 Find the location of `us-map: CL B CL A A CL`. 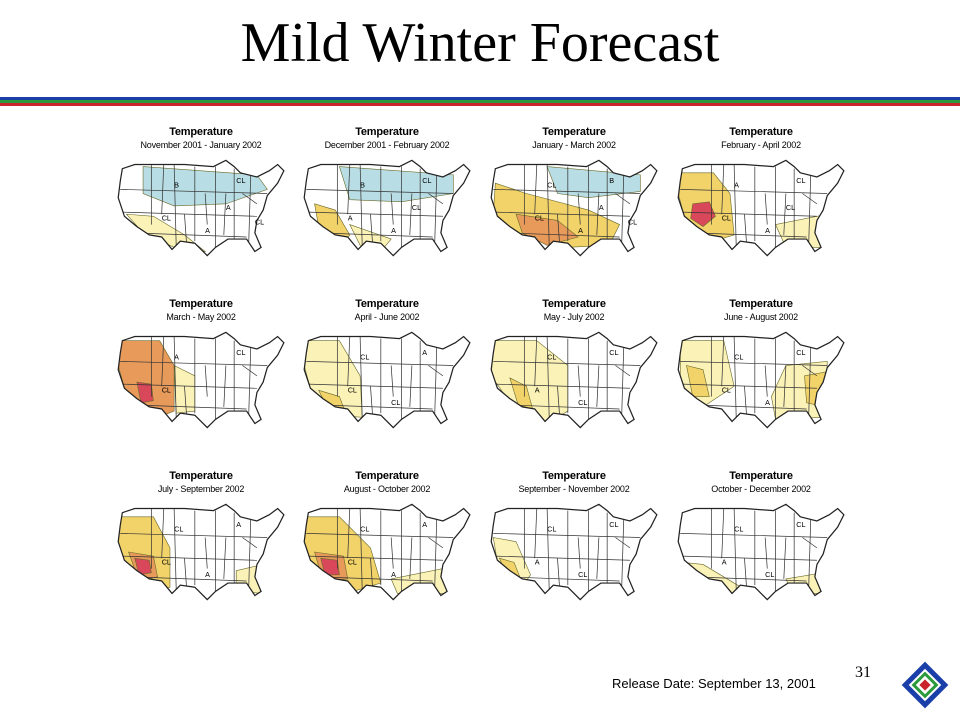

us-map: CL B CL A A CL is located at coordinates (574, 208).